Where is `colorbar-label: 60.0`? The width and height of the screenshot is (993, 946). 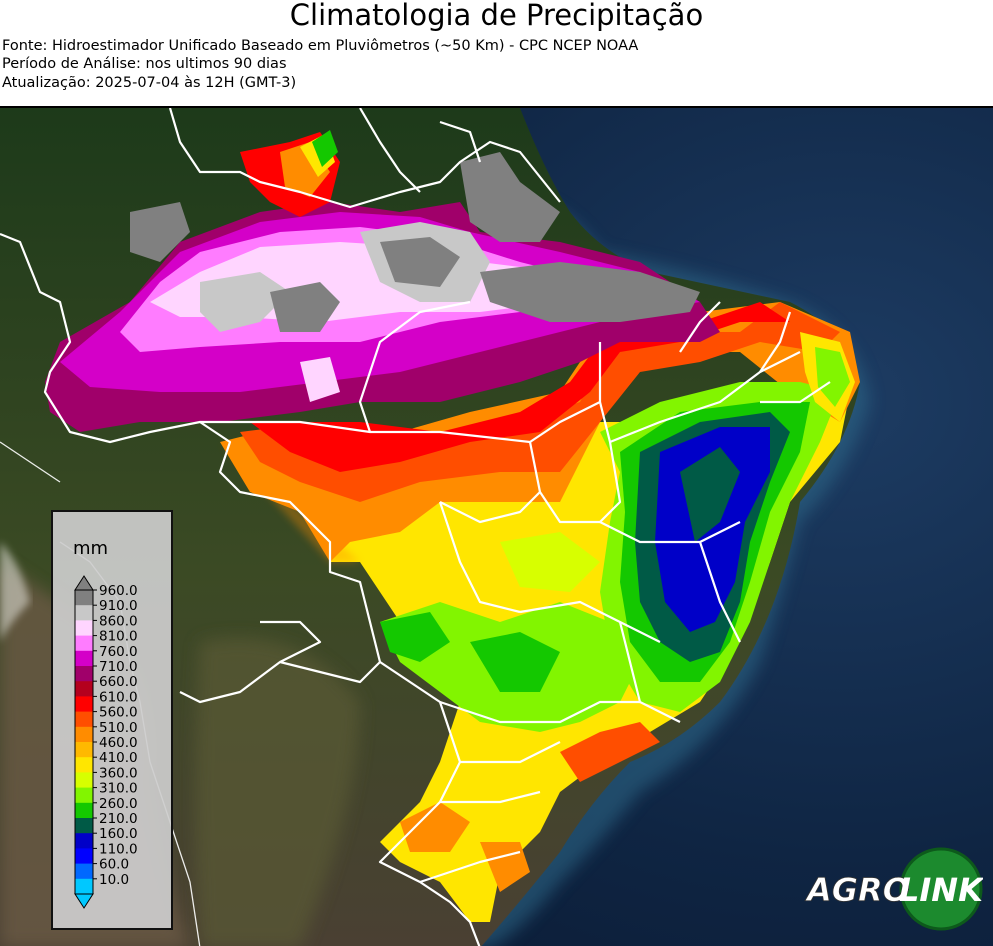 colorbar-label: 60.0 is located at coordinates (114, 865).